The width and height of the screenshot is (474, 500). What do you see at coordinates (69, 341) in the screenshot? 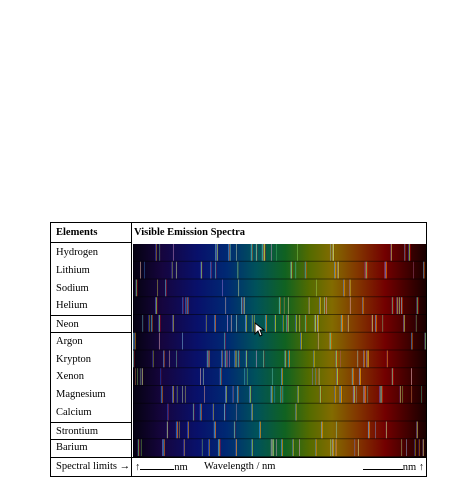
I see `element-label-argon: Argon` at bounding box center [69, 341].